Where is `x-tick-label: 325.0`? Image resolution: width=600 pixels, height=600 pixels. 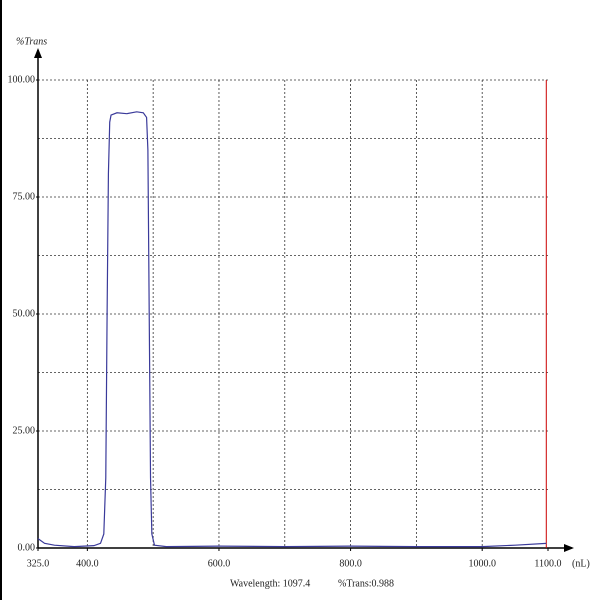 x-tick-label: 325.0 is located at coordinates (38, 563).